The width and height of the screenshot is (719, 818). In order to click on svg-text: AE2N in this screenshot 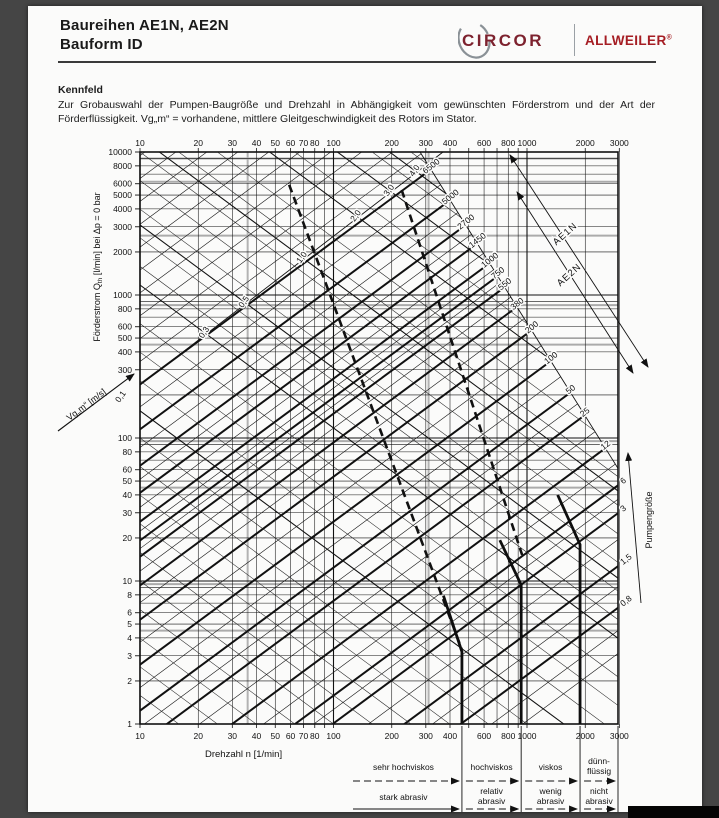, I will do `click(569, 274)`.